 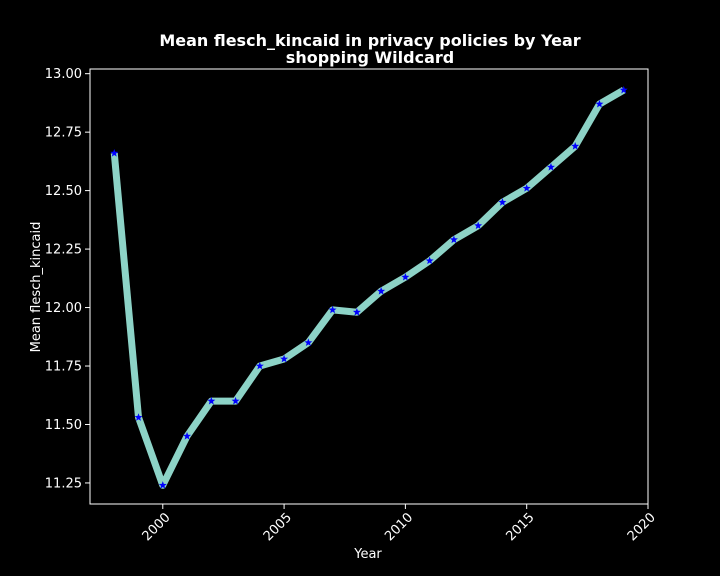 I want to click on chart-subtitle: shopping Wildcard, so click(x=370, y=57).